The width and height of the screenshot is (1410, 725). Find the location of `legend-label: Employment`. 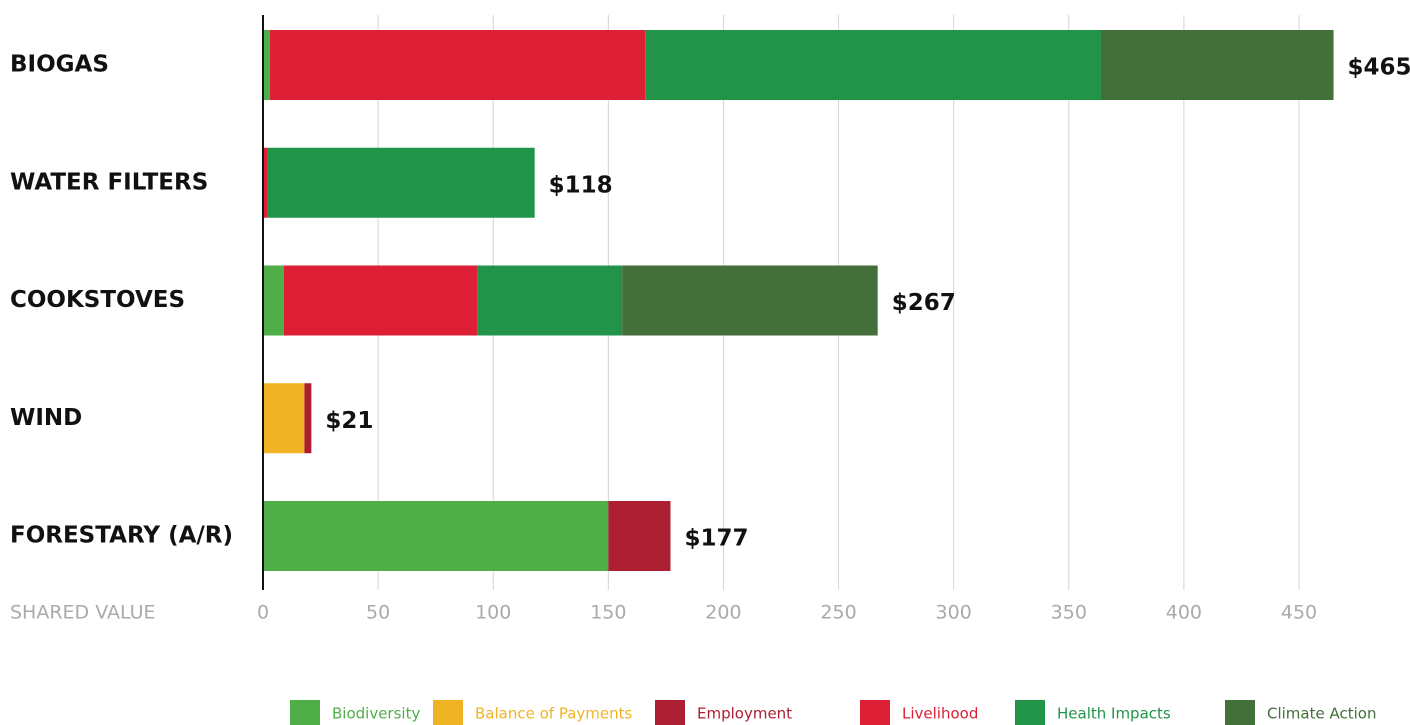

legend-label: Employment is located at coordinates (744, 714).